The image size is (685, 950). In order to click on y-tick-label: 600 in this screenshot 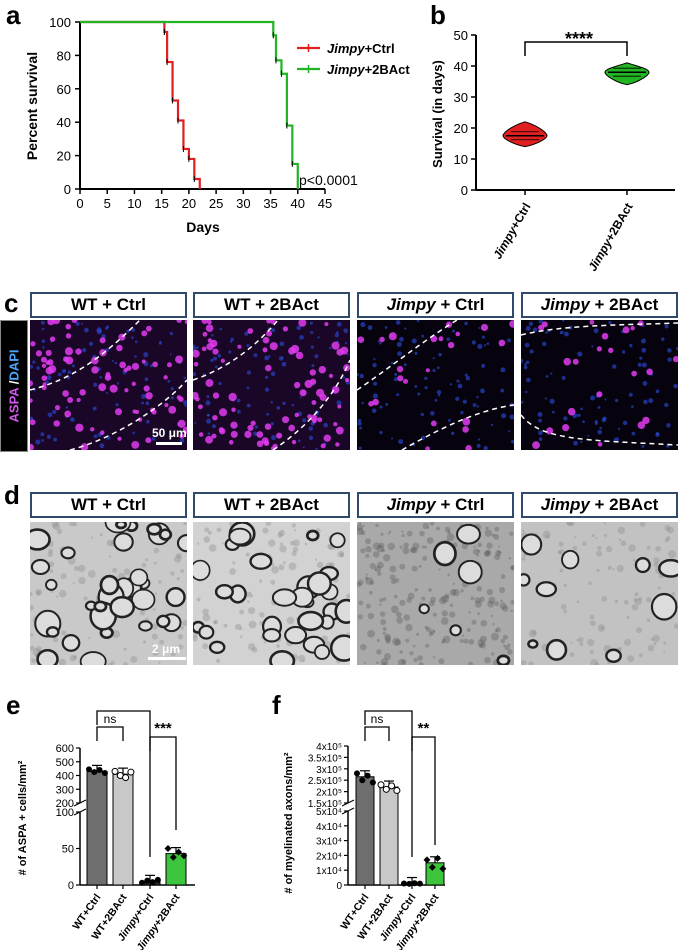, I will do `click(65, 749)`.